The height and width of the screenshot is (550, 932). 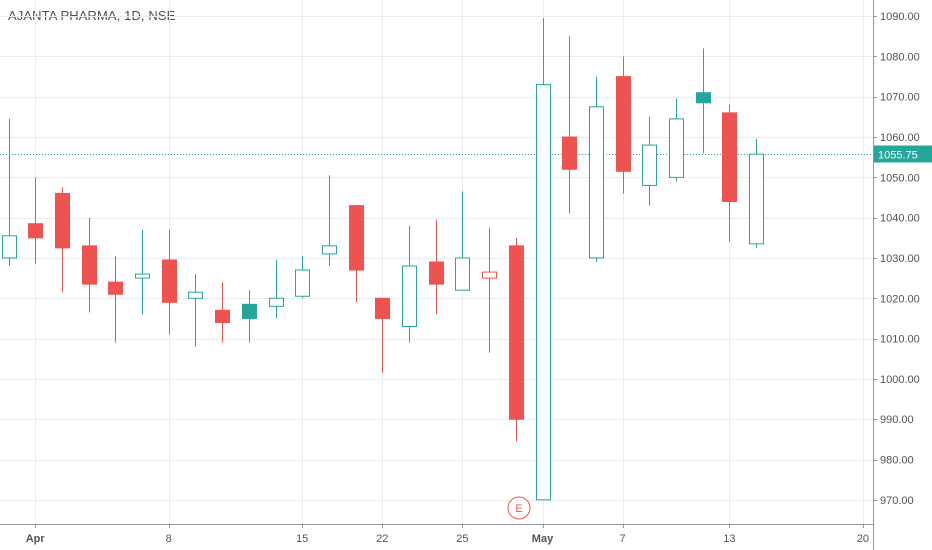 I want to click on x-tick-label: May, so click(x=543, y=539).